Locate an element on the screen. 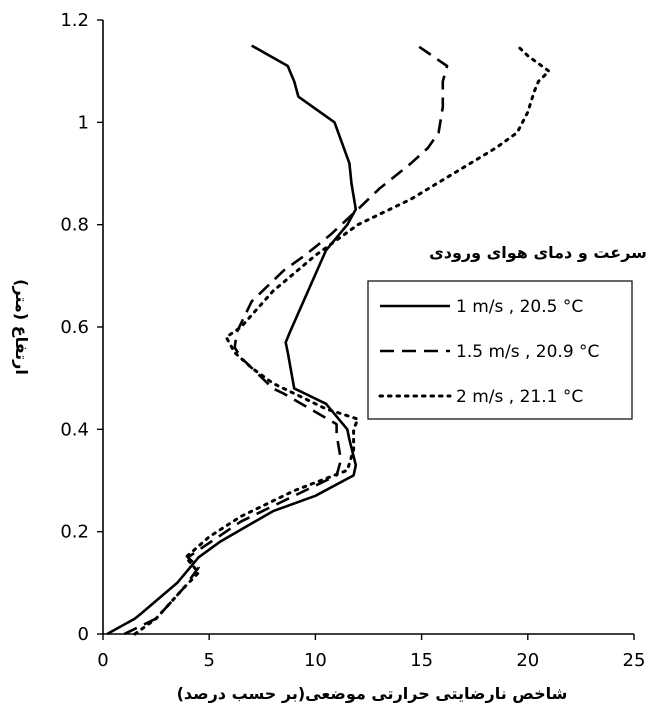 This screenshot has height=722, width=658. y-tick-label: 0.8 is located at coordinates (74, 225).